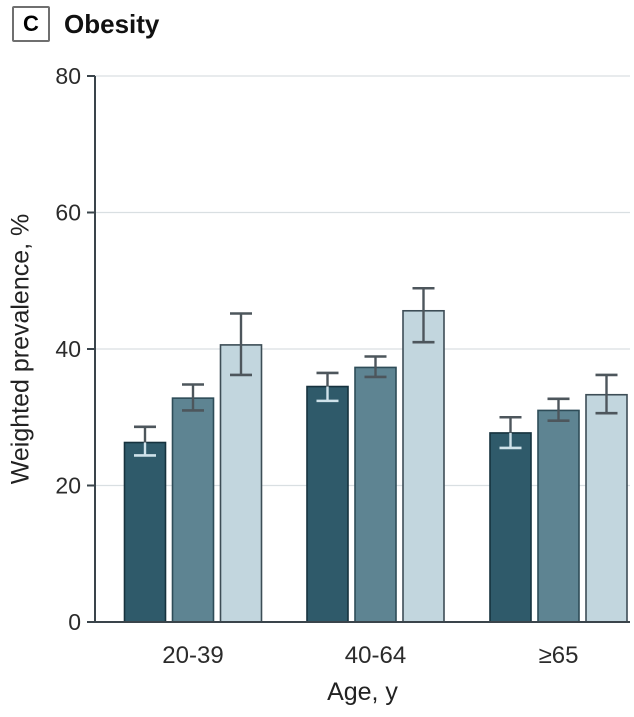  What do you see at coordinates (68, 349) in the screenshot?
I see `y-tick-label: 40` at bounding box center [68, 349].